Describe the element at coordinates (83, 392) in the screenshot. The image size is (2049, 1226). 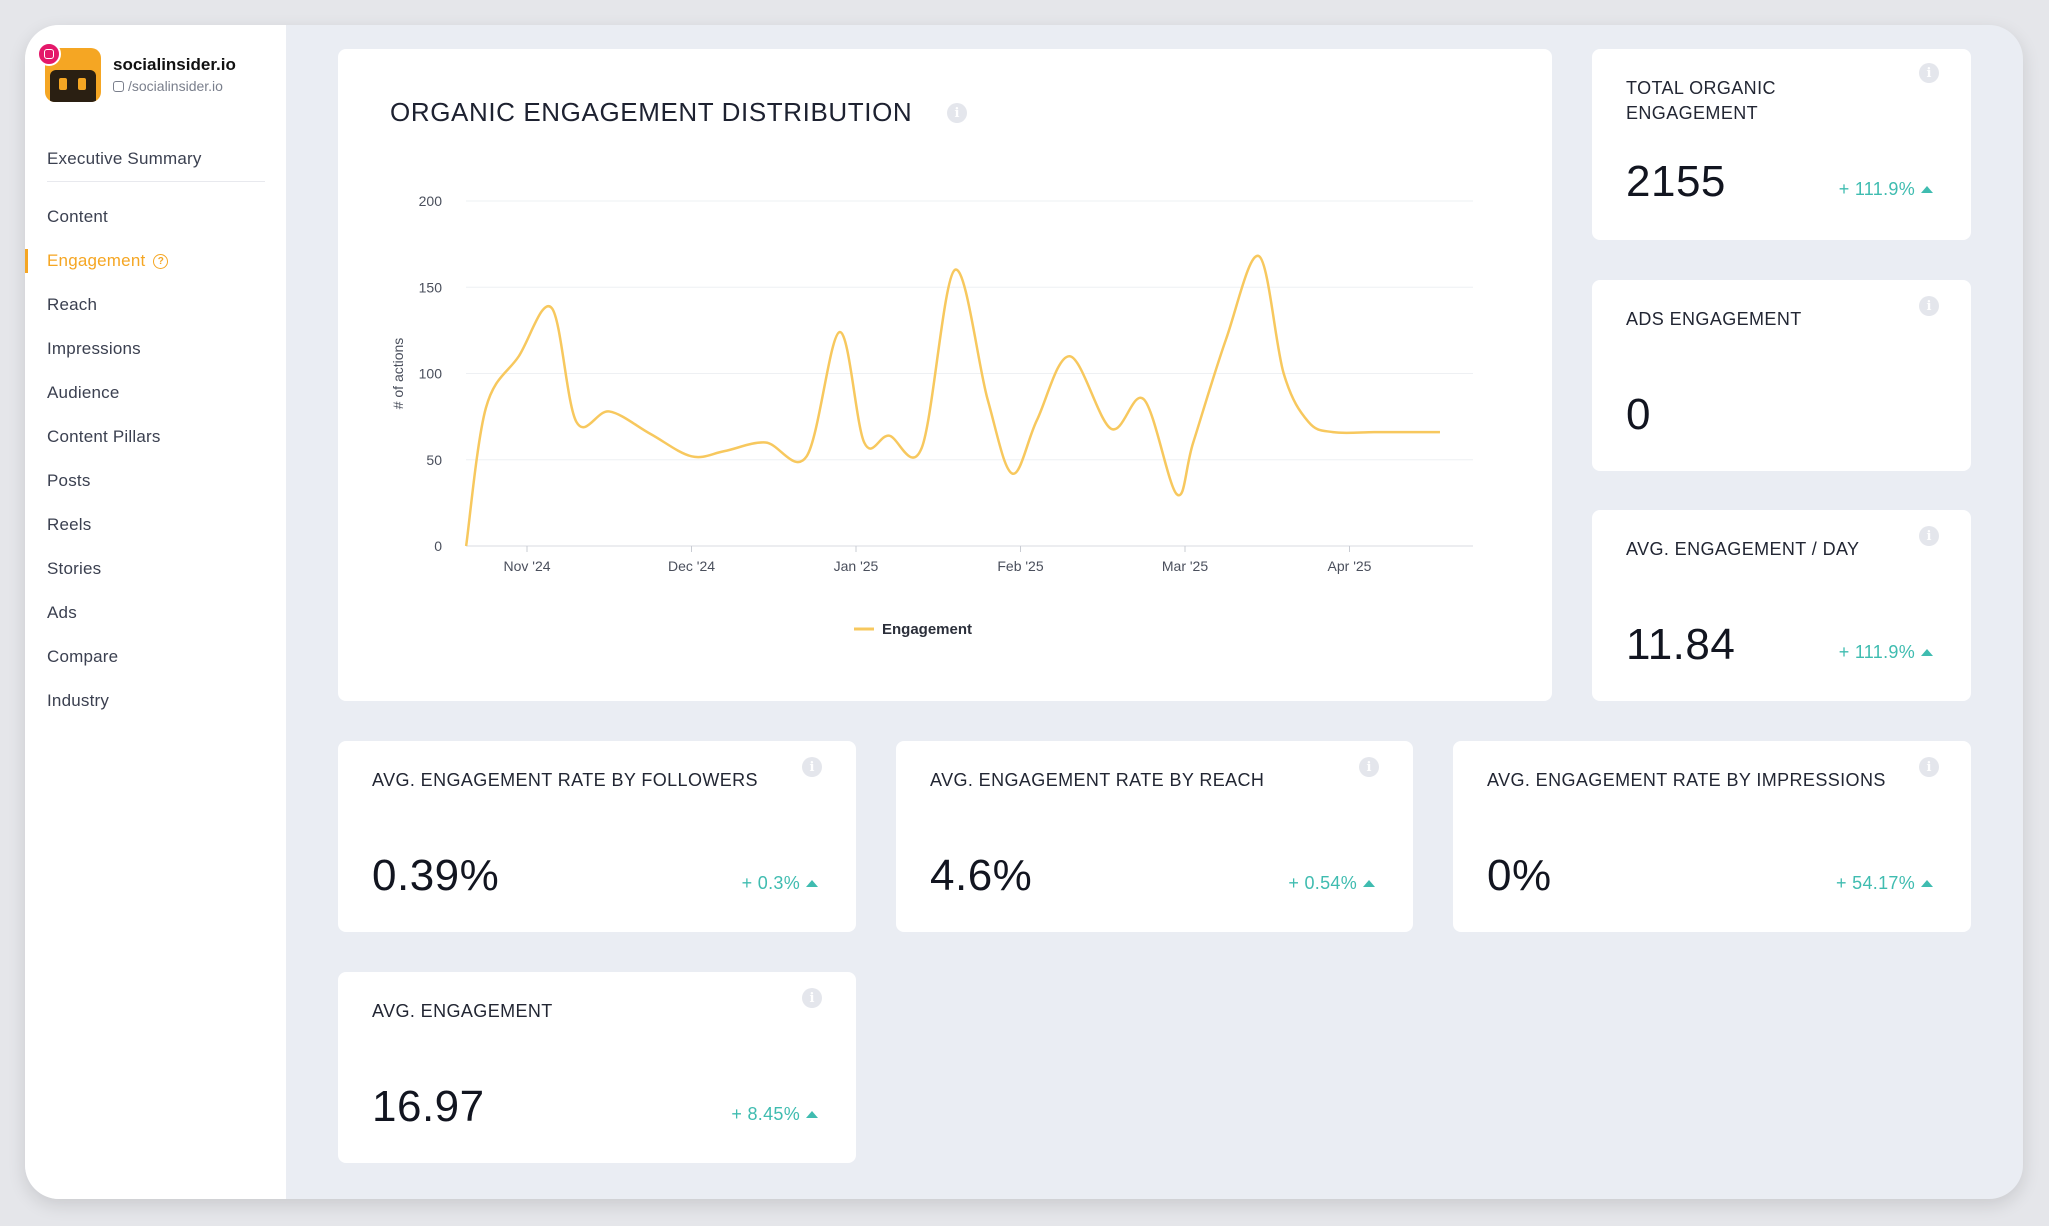
I see `sidebar-item-label: Audience` at that location.